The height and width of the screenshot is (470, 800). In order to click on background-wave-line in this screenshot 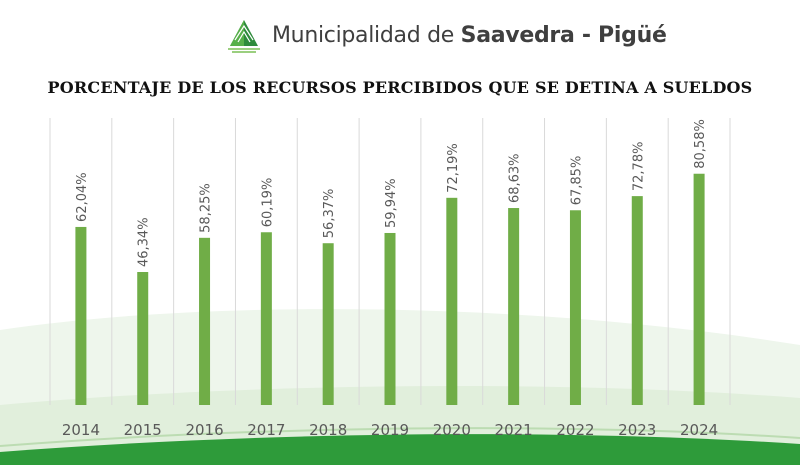, I will do `click(400, 437)`.